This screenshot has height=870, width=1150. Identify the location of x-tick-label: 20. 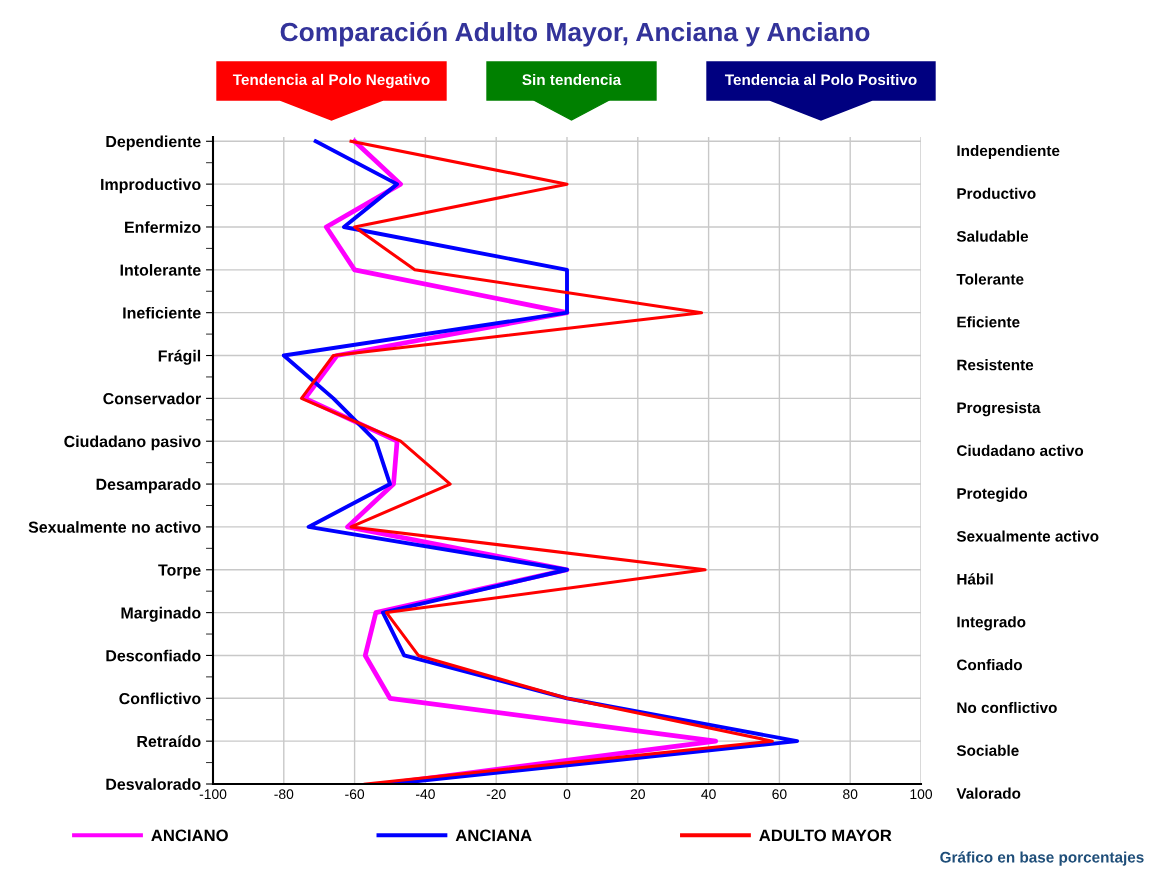
(637, 794).